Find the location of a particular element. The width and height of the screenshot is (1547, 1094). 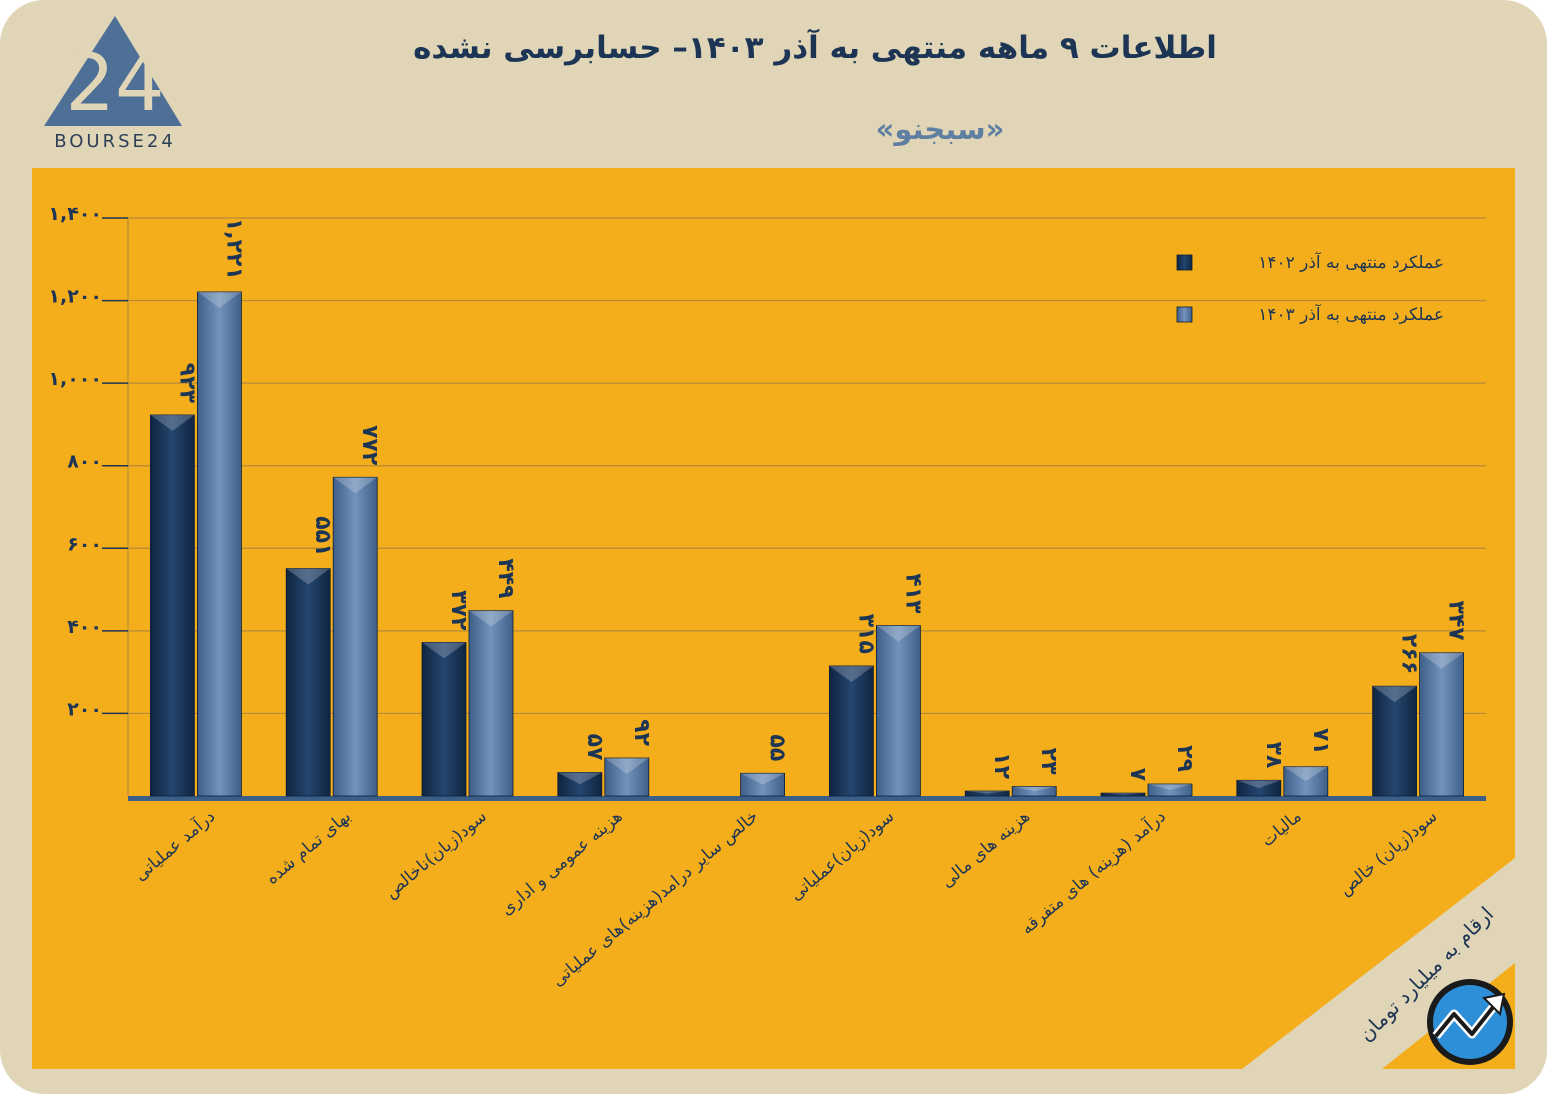

value-label: ۵۷ is located at coordinates (594, 747).